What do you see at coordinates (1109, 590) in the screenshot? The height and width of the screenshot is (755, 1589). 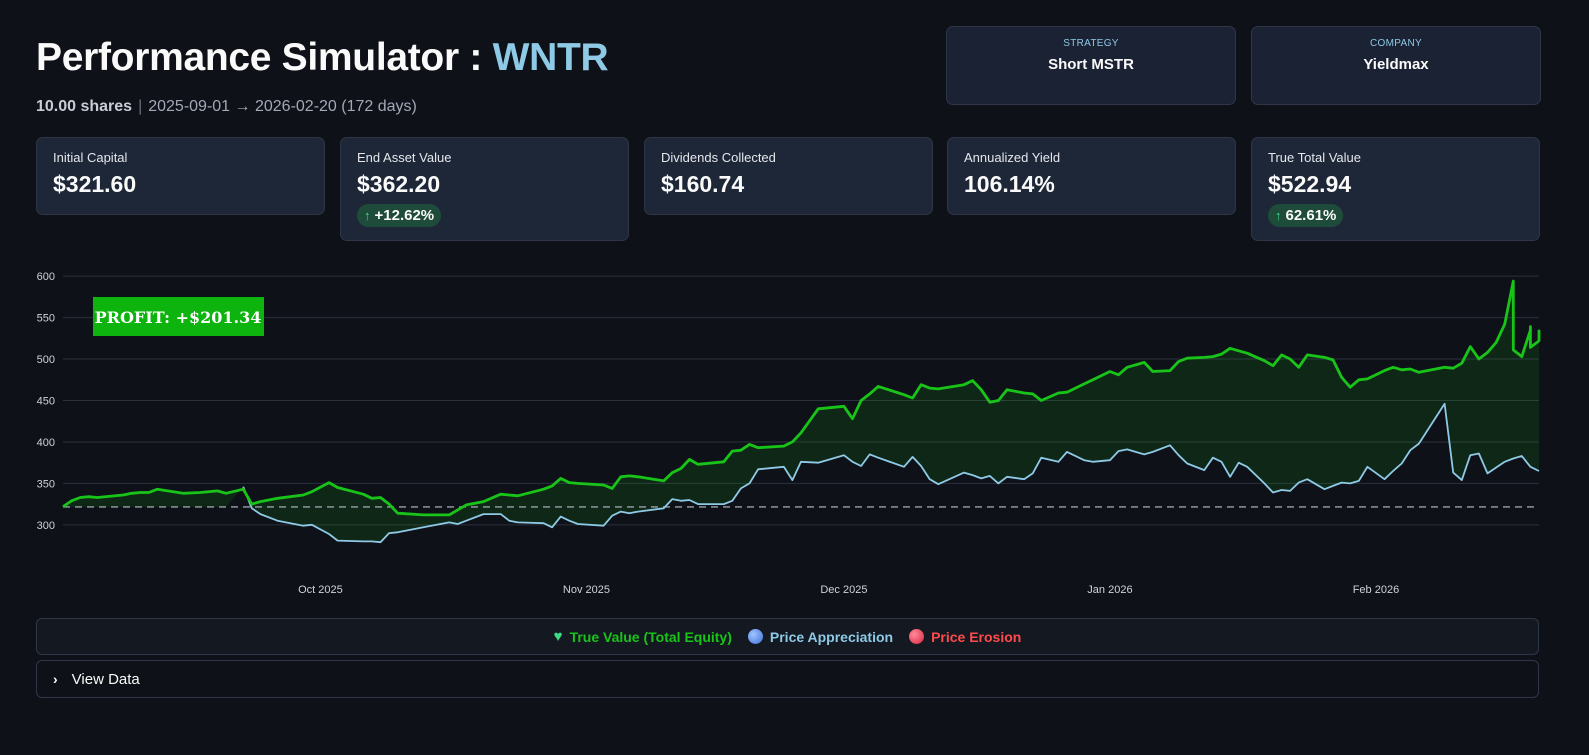 I see `x-tick-label: Jan 2026` at bounding box center [1109, 590].